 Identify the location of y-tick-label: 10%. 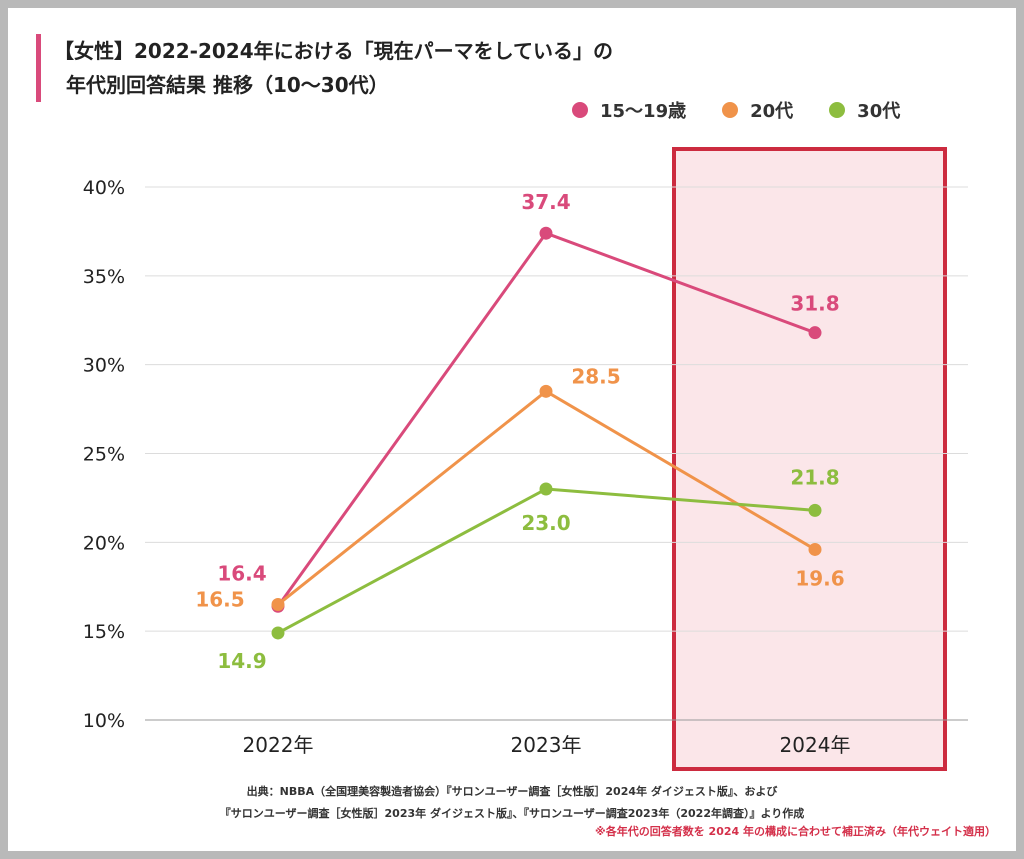
(104, 721).